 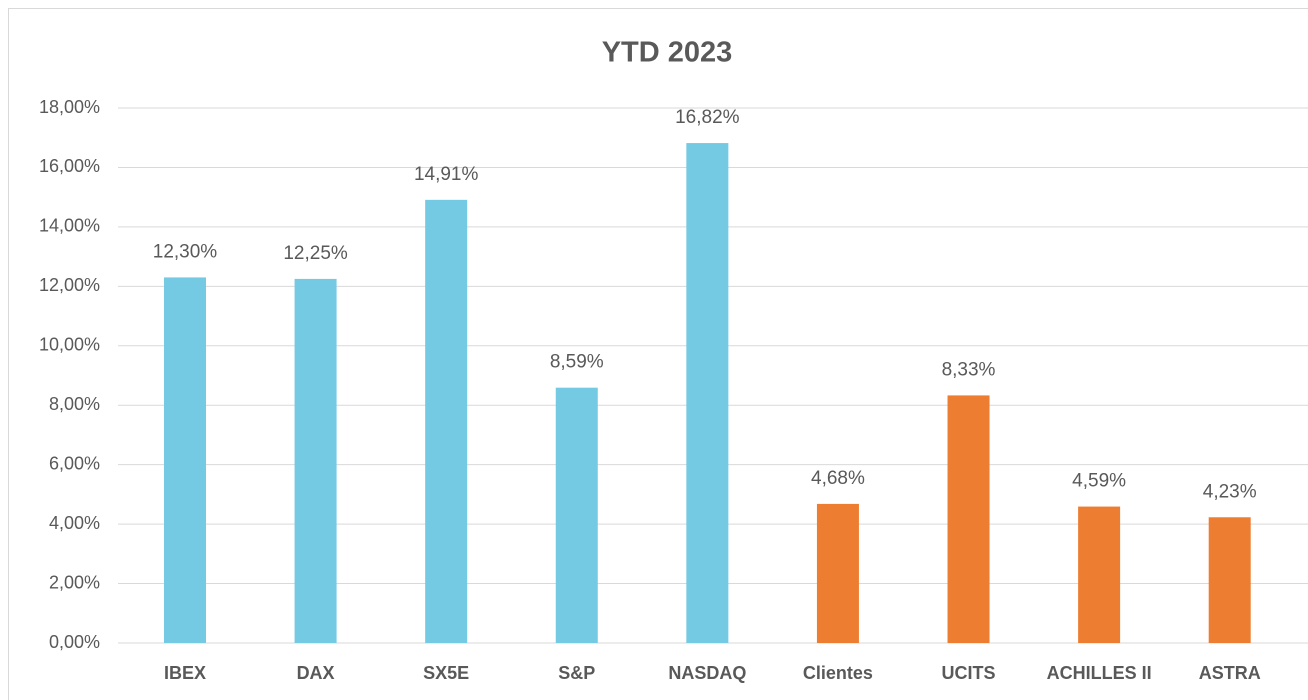 What do you see at coordinates (1230, 491) in the screenshot?
I see `value-label: 4,23%` at bounding box center [1230, 491].